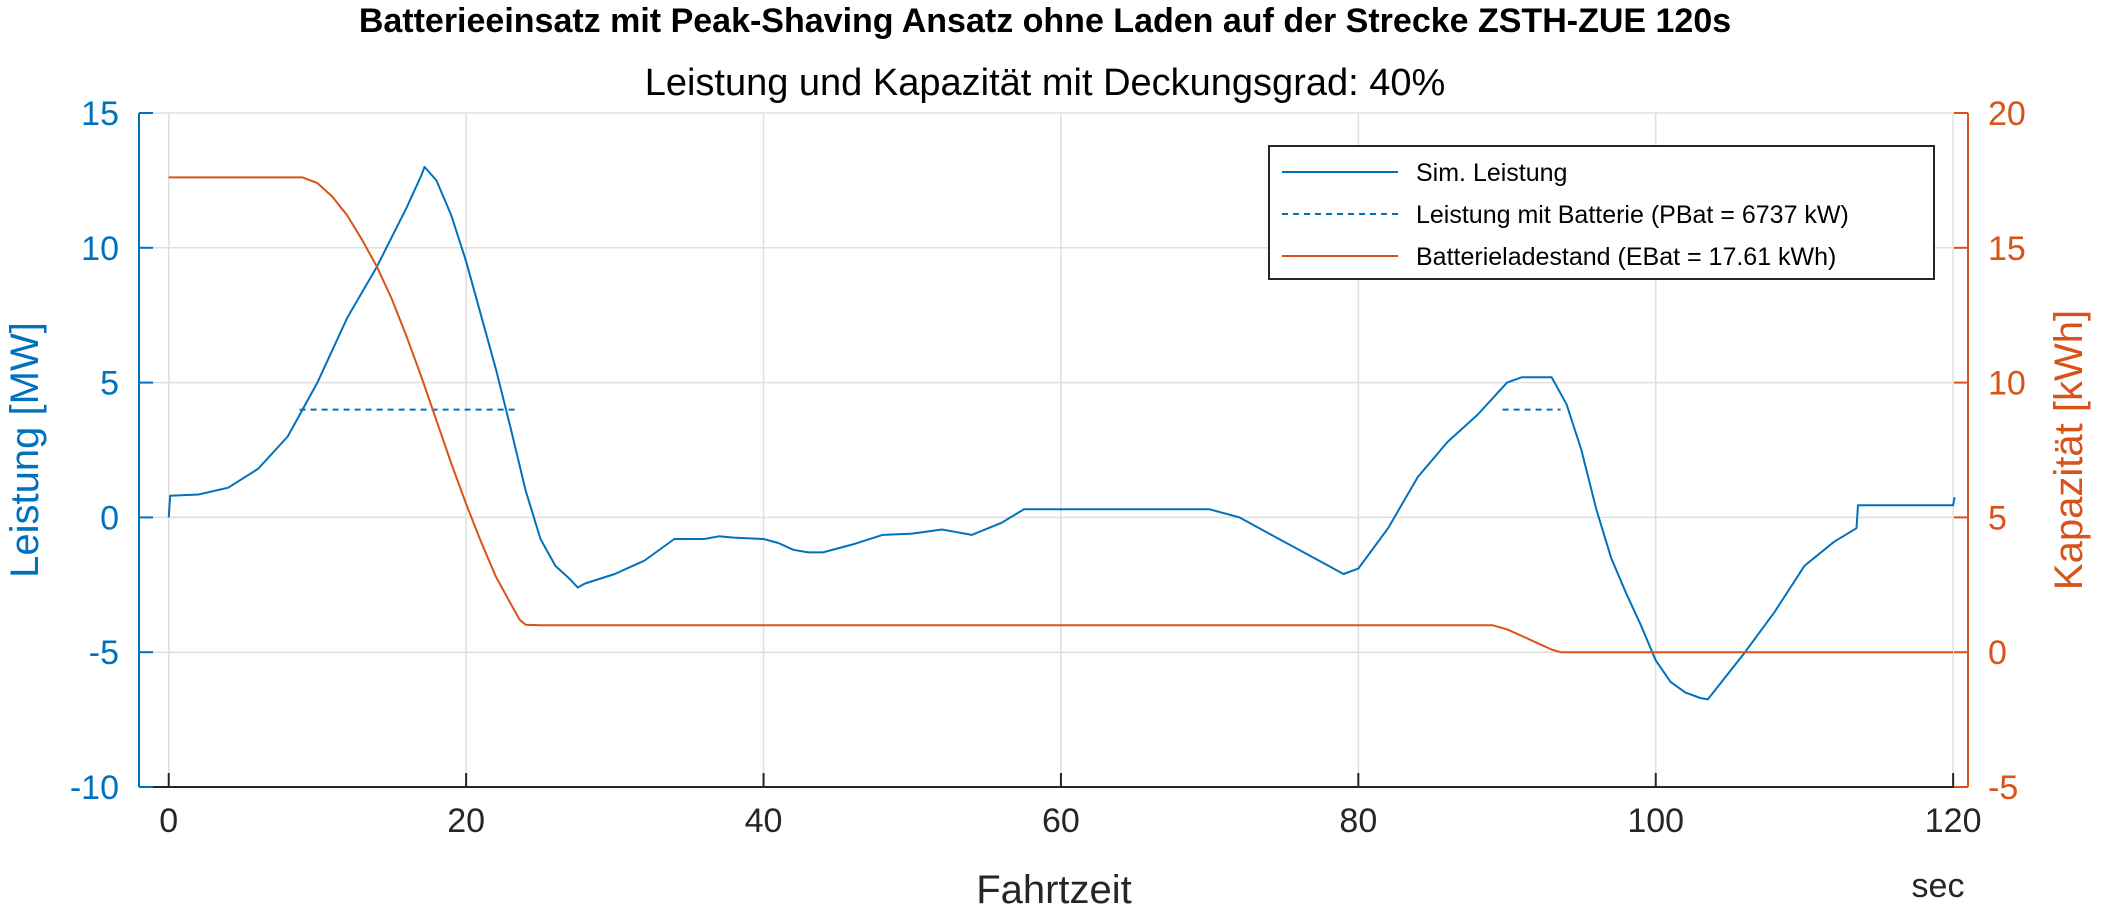 The image size is (2103, 910). What do you see at coordinates (1054, 889) in the screenshot?
I see `x-axis-label: Fahrtzeit` at bounding box center [1054, 889].